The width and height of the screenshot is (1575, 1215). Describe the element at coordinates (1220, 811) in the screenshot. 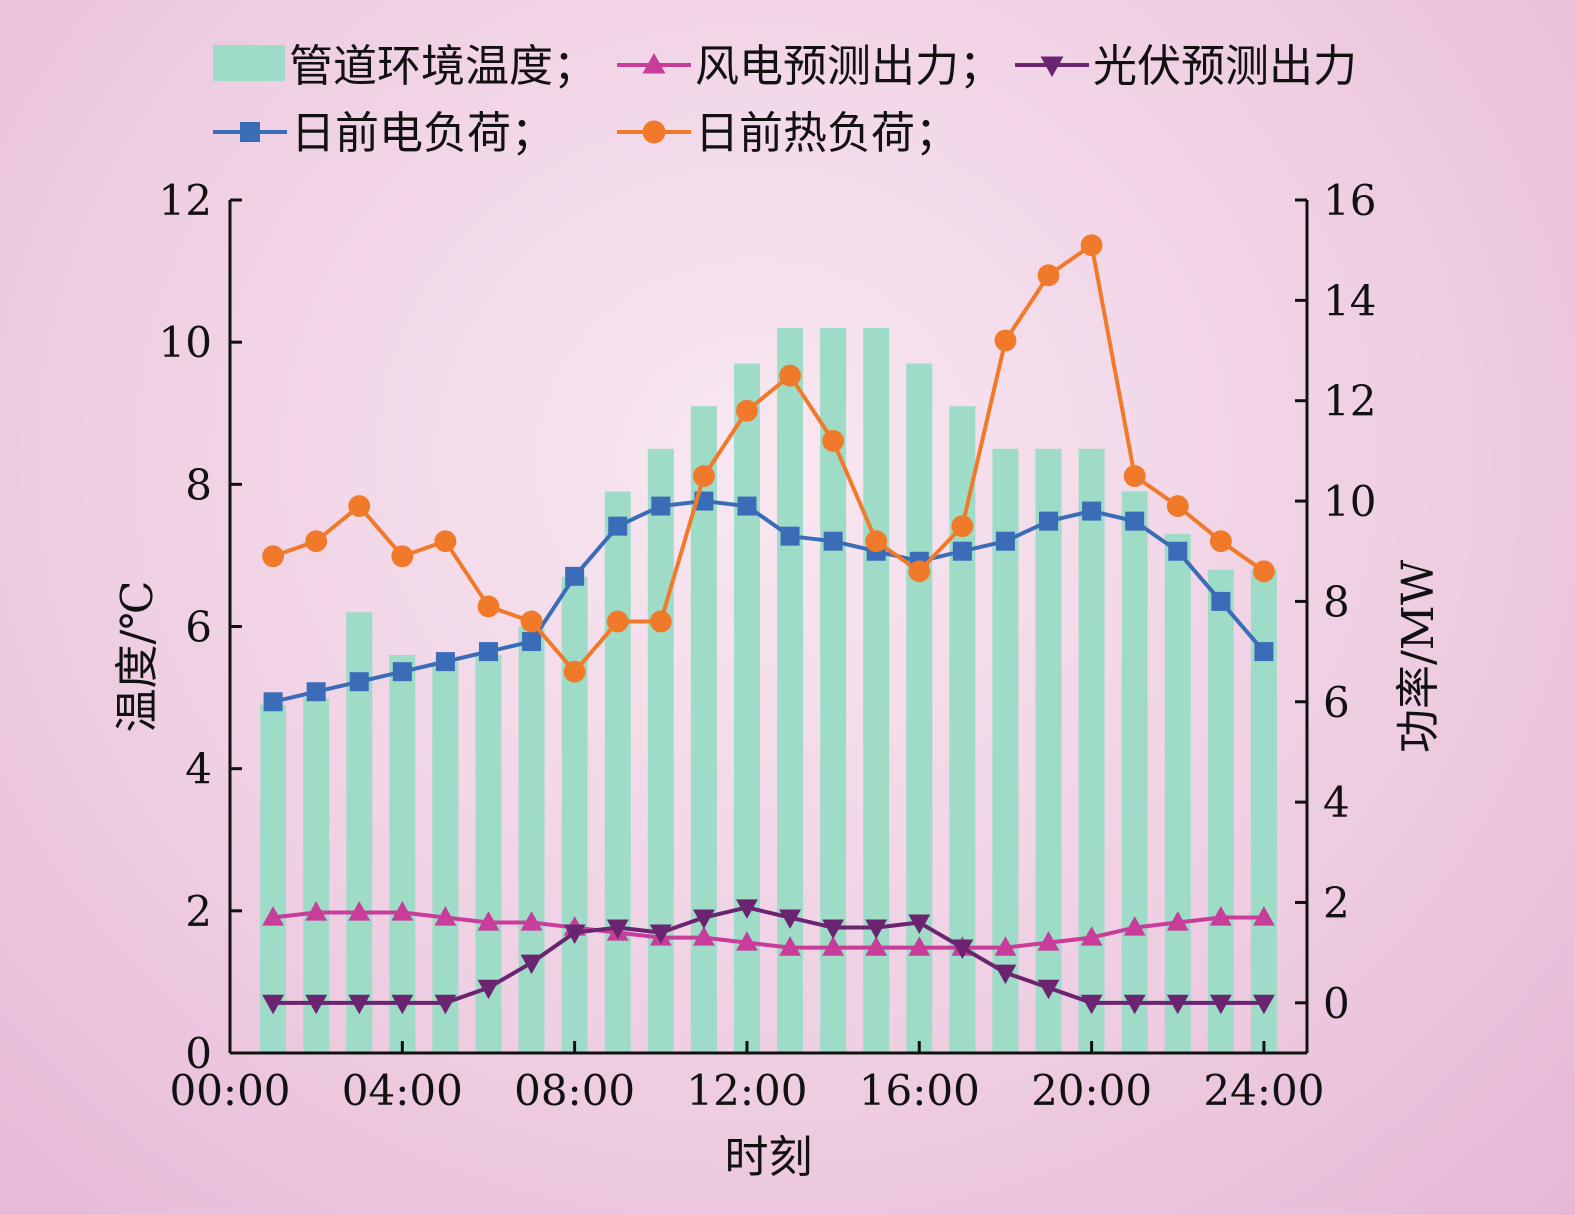

I see `bar-temperature-h23` at that location.